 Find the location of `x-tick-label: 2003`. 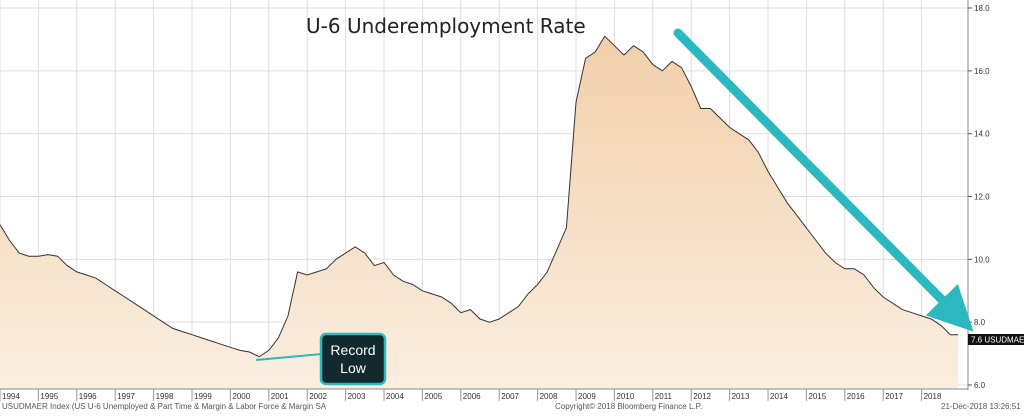

x-tick-label: 2003 is located at coordinates (357, 396).